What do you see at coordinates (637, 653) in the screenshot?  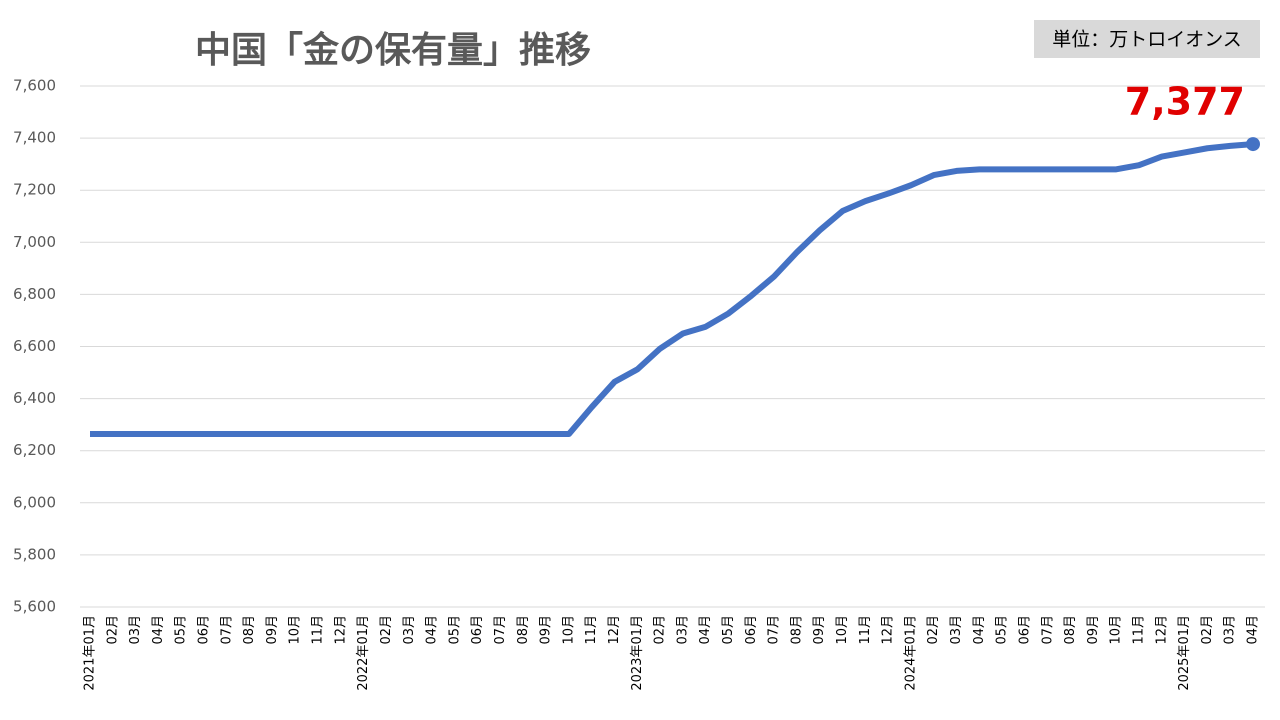 I see `x-tick-label: 2023年01月` at bounding box center [637, 653].